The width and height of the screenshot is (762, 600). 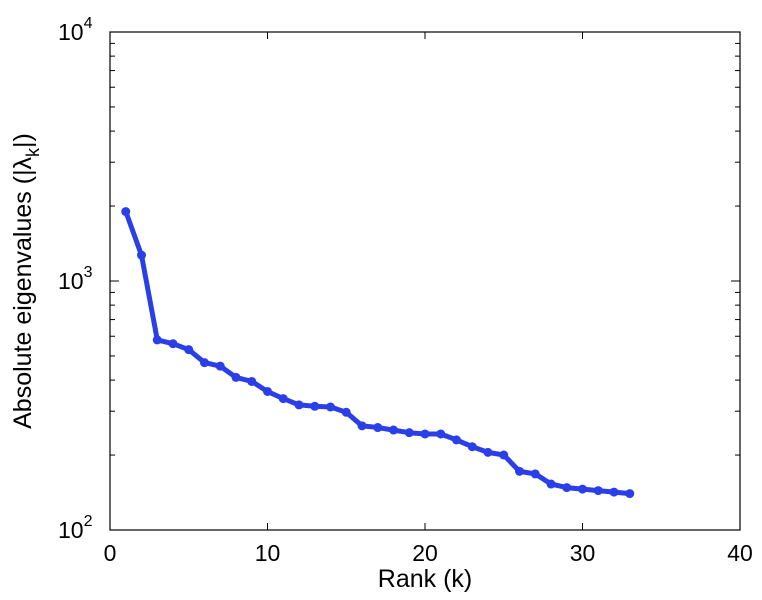 I want to click on x-tick-label: 40, so click(x=740, y=553).